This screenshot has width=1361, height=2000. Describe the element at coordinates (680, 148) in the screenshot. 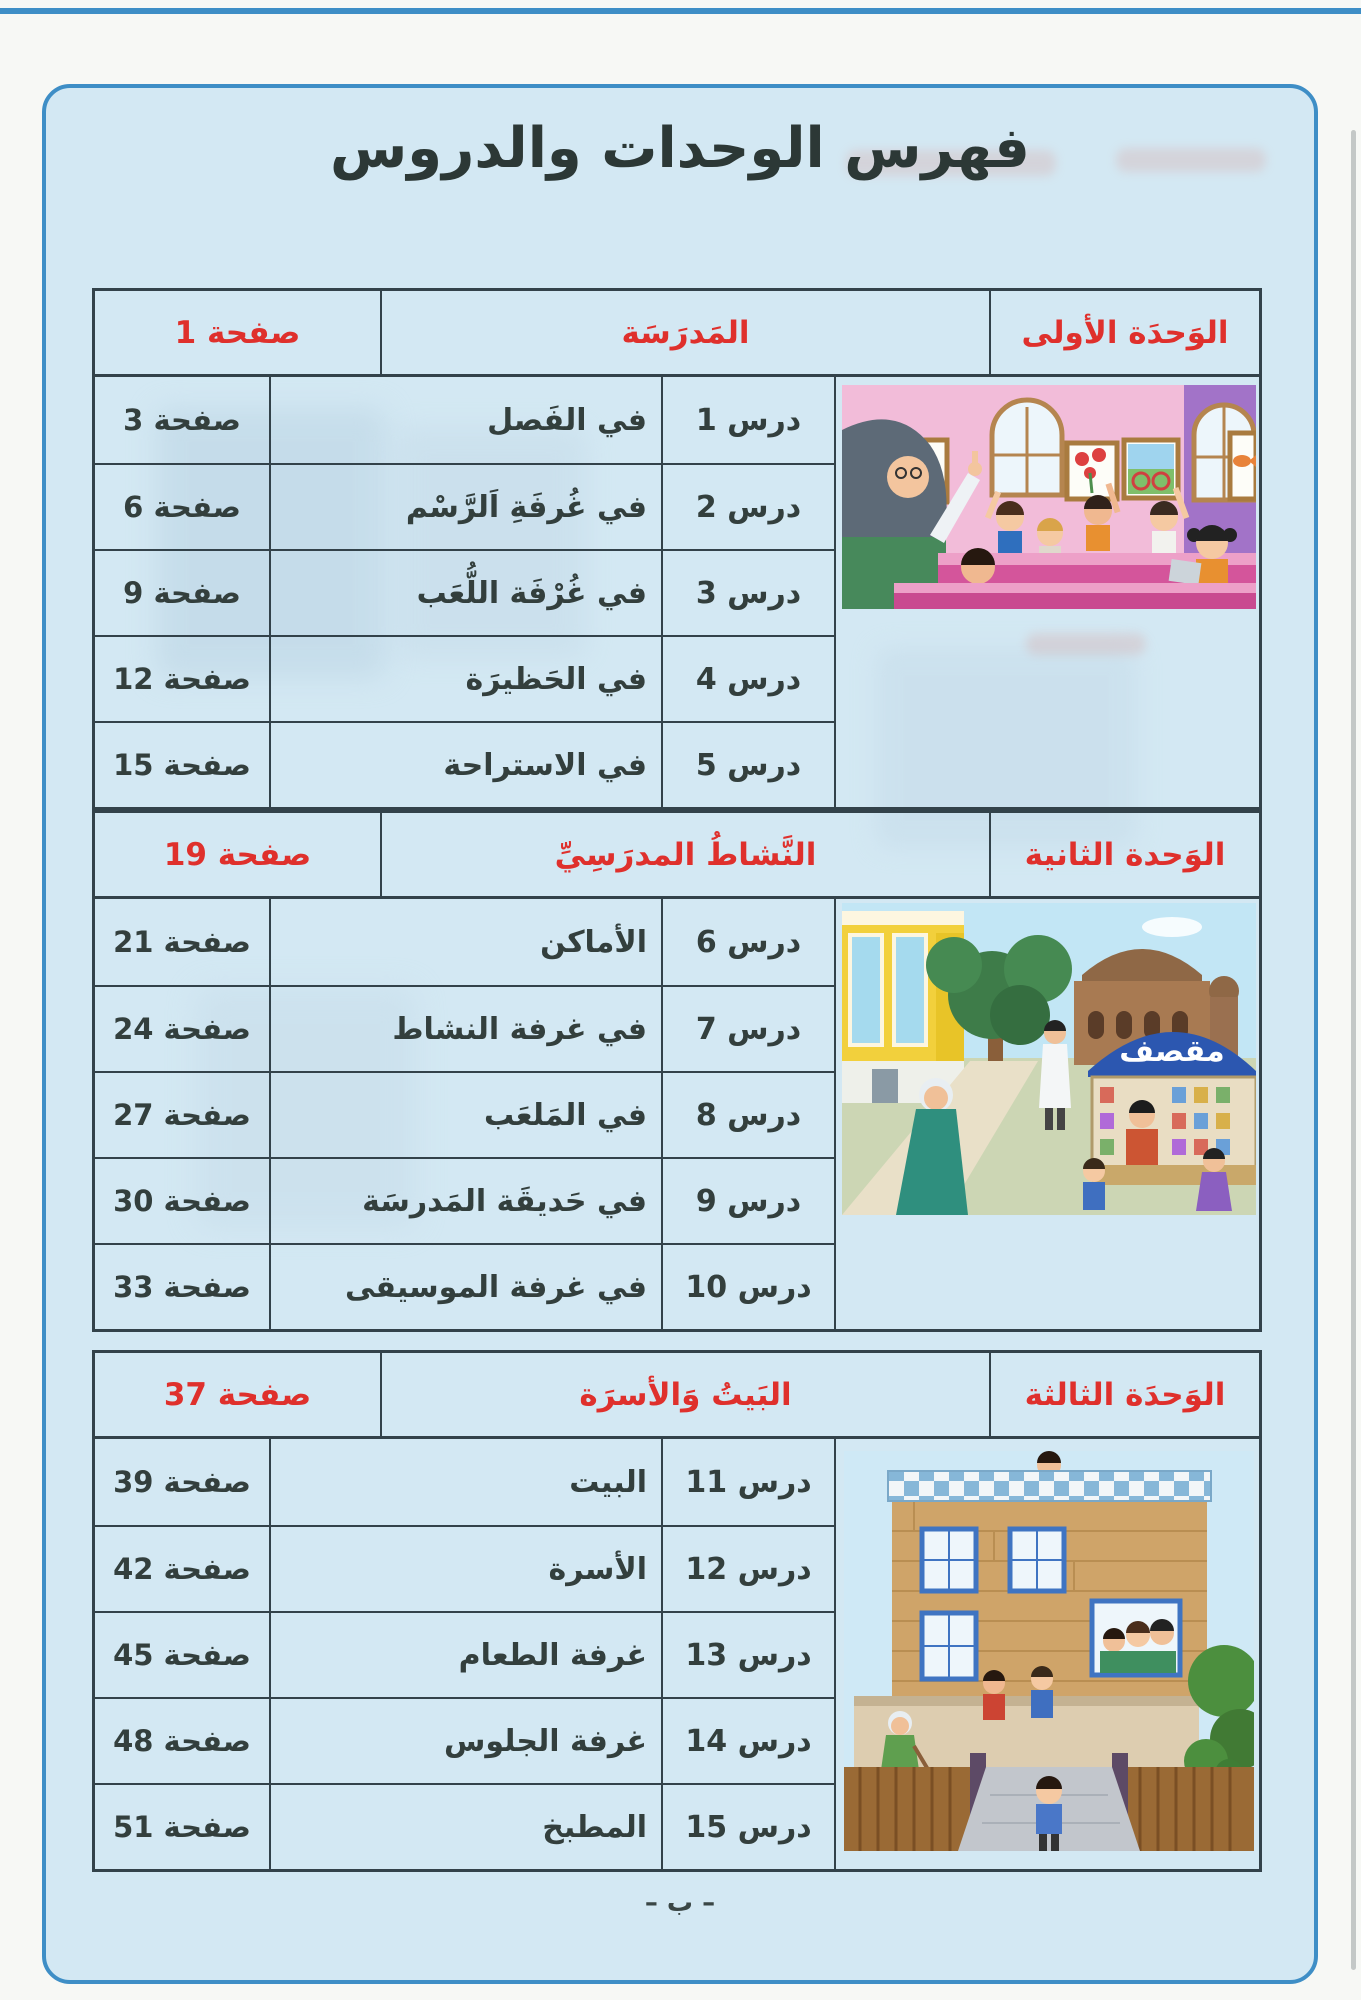

I see `page-title: فهرس الوحدات والدروس` at that location.